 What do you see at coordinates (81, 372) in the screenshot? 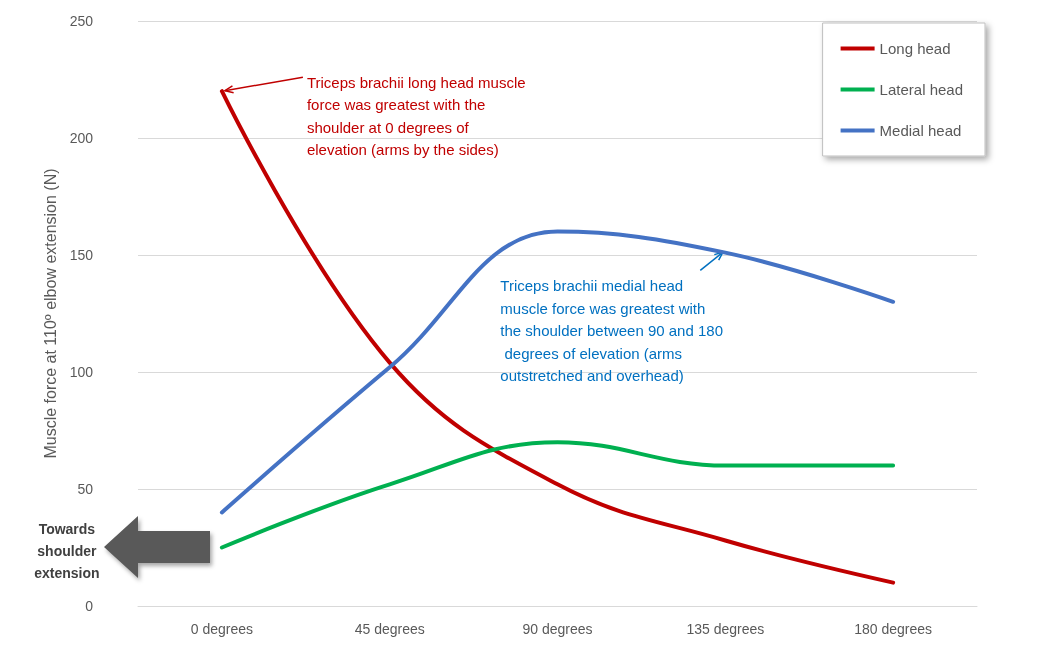
I see `y-tick-label: 100` at bounding box center [81, 372].